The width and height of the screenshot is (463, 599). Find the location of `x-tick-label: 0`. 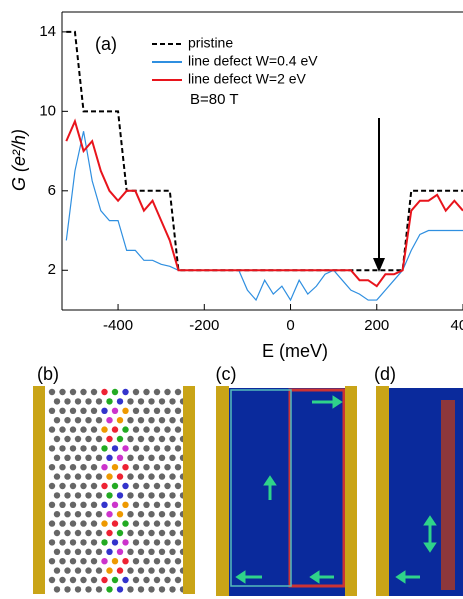

x-tick-label: 0 is located at coordinates (290, 325).